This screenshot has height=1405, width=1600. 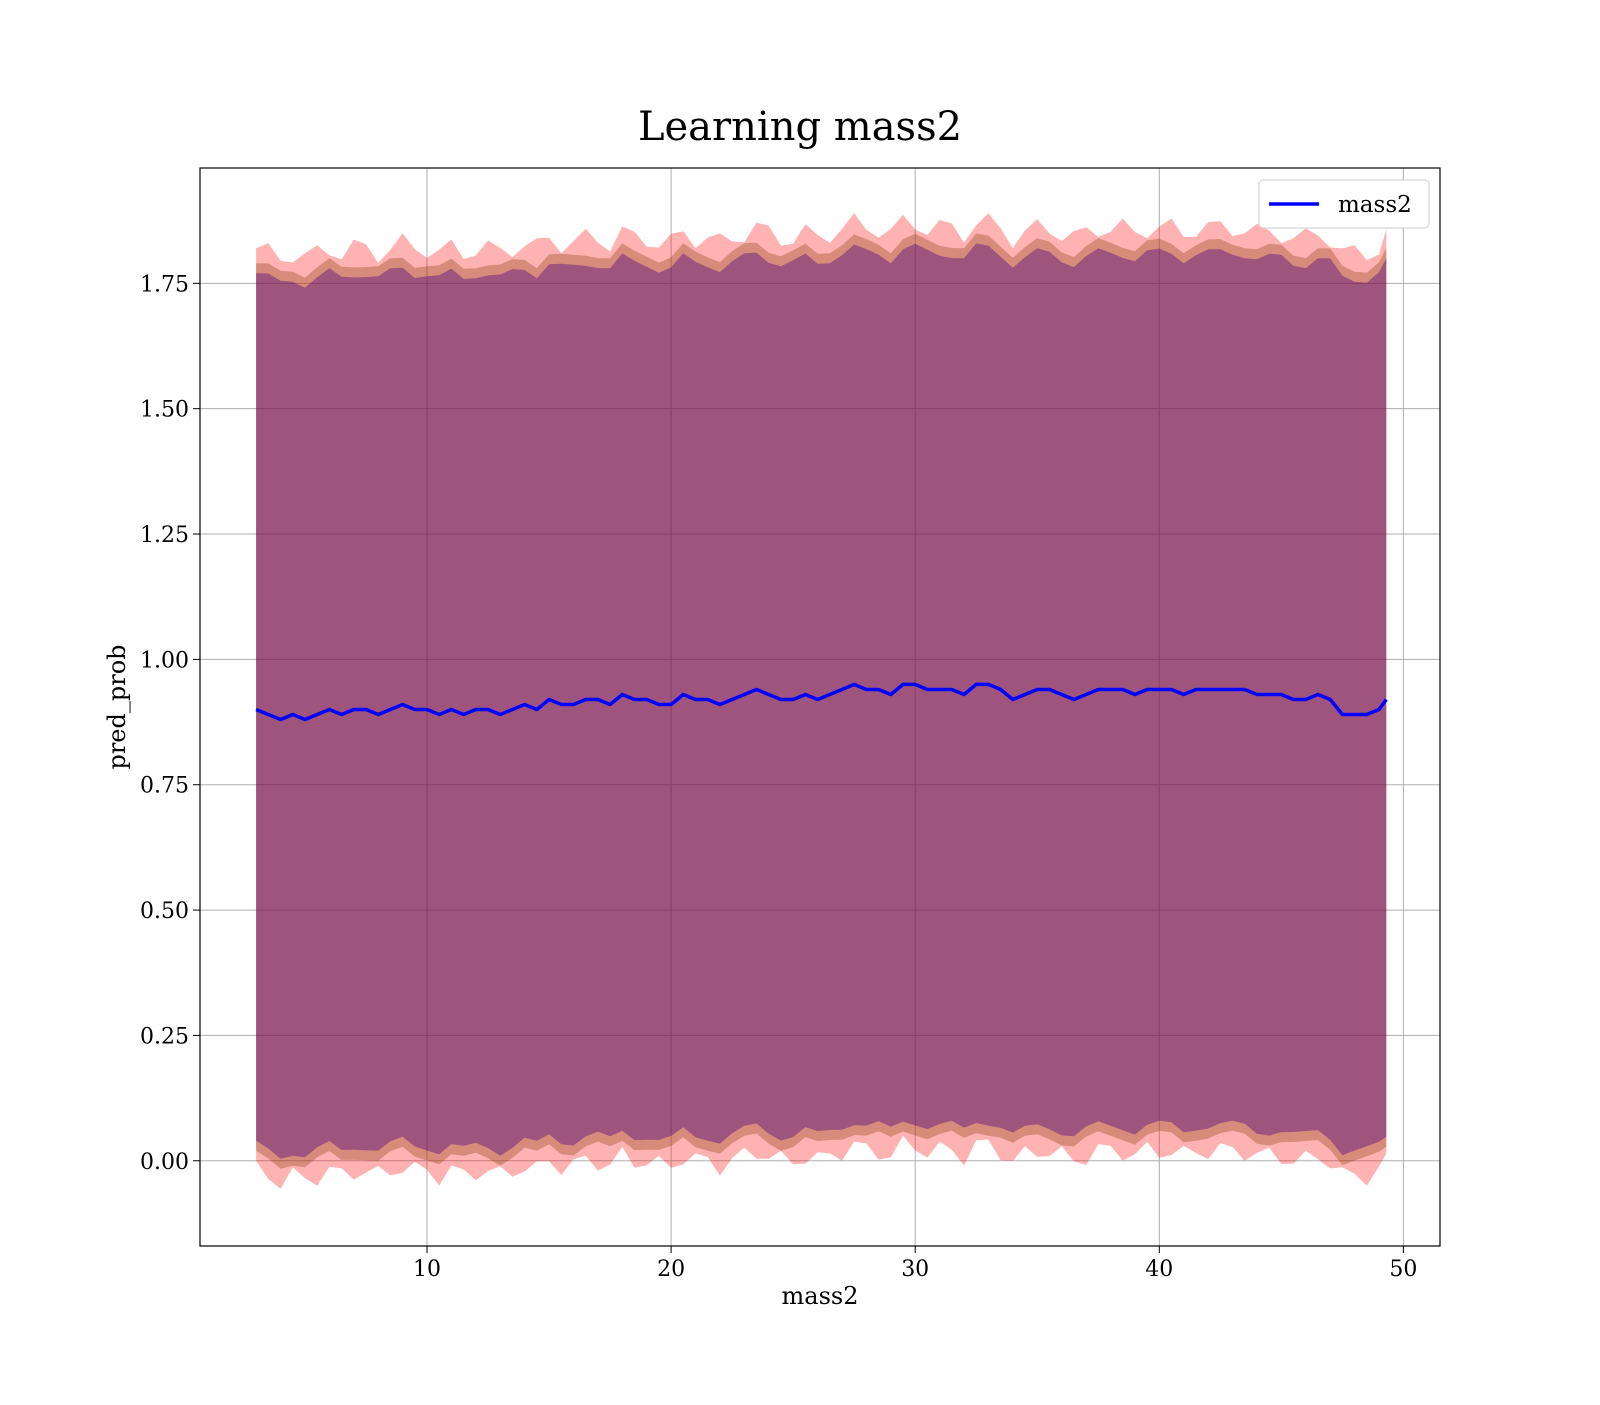 I want to click on series-line-mass2, so click(x=821, y=702).